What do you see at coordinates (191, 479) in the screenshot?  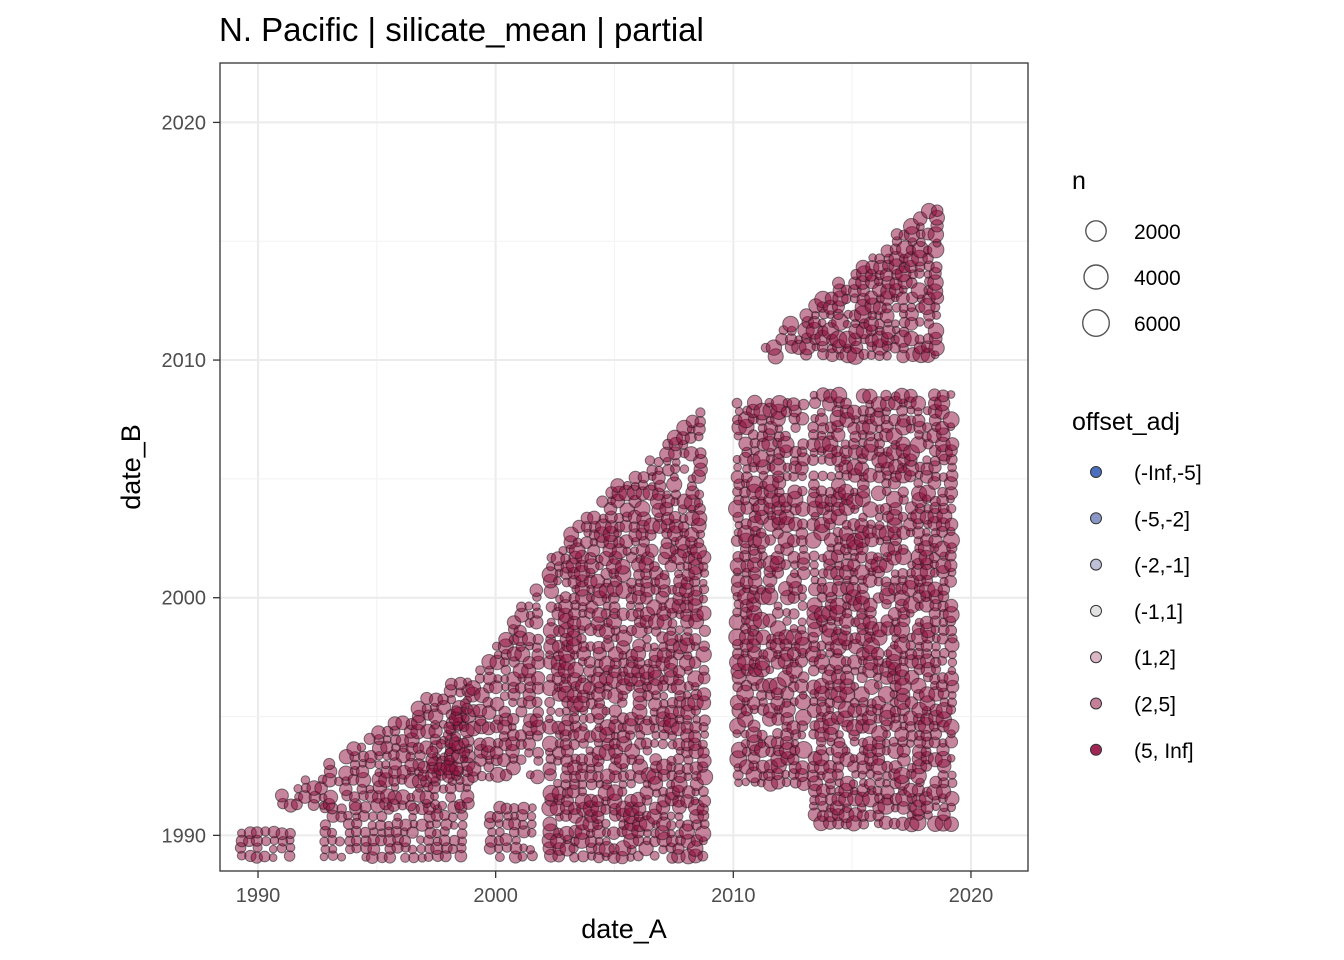 I see `y-axis-ticks: 1990 2000 2010 2020` at bounding box center [191, 479].